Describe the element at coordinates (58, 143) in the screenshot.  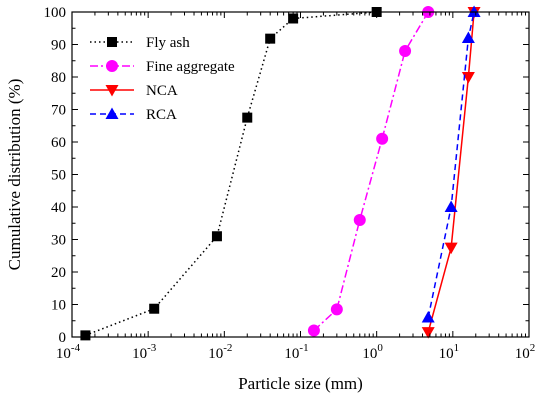
I see `y-tick-label-6: 60` at that location.